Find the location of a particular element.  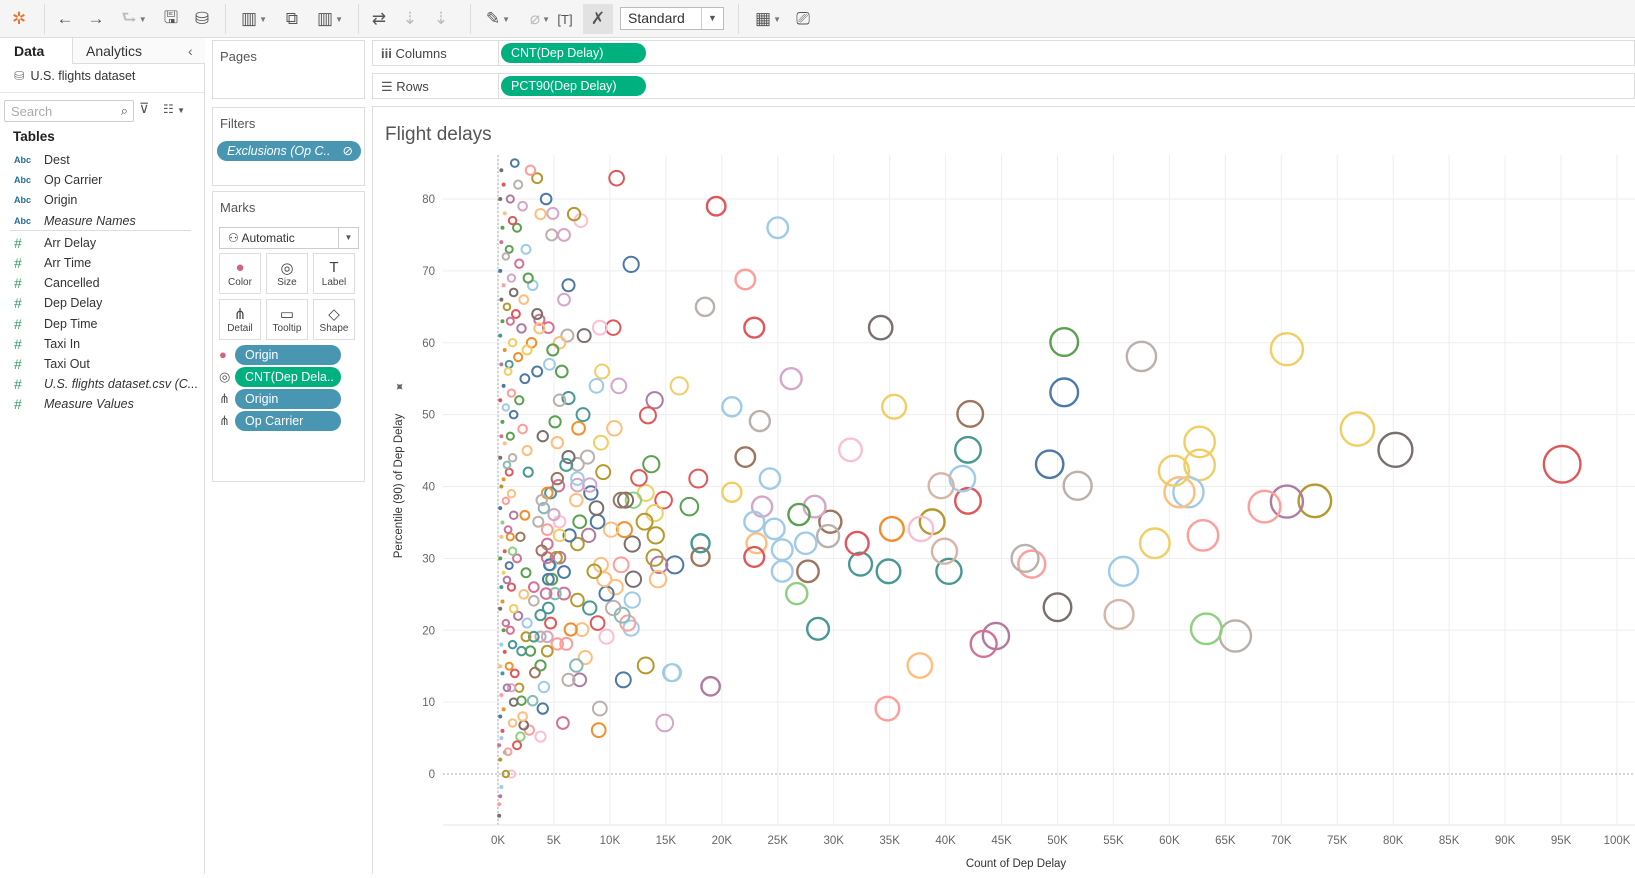

new-data-source-icon: ⛁ is located at coordinates (202, 18).